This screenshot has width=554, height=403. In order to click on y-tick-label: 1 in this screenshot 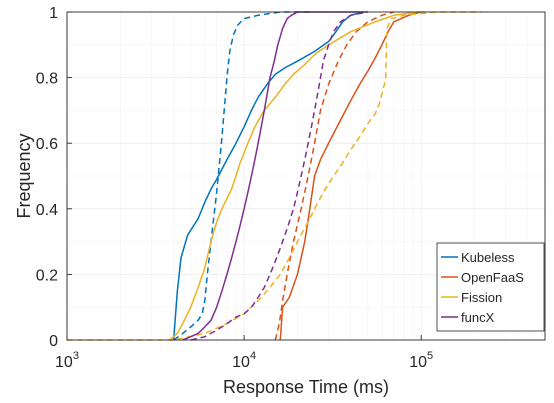, I will do `click(53, 13)`.